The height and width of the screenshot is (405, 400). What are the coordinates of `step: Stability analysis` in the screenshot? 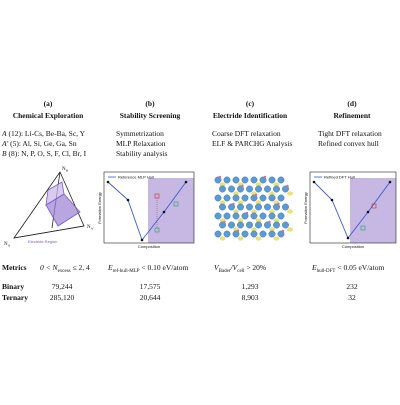 It's located at (142, 153).